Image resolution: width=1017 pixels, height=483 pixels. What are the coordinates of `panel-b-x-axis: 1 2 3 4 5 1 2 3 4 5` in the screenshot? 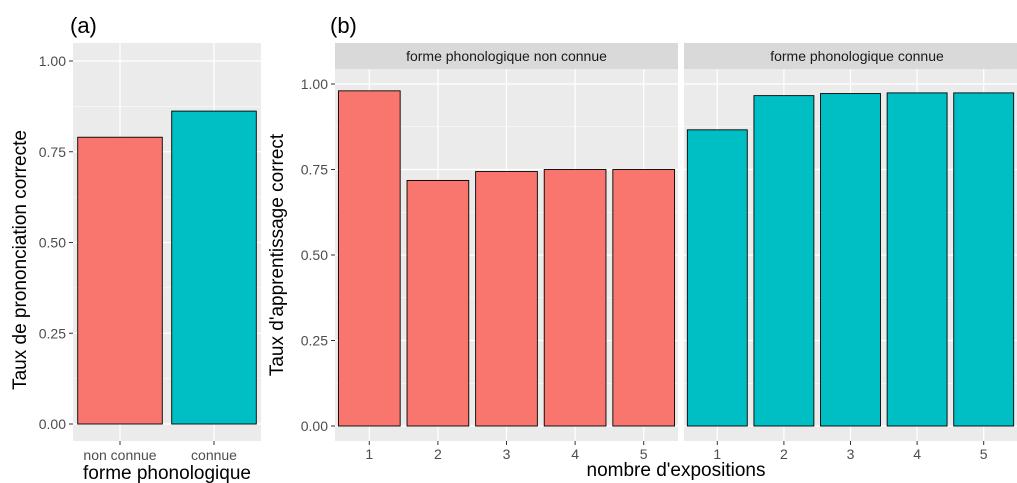 It's located at (676, 451).